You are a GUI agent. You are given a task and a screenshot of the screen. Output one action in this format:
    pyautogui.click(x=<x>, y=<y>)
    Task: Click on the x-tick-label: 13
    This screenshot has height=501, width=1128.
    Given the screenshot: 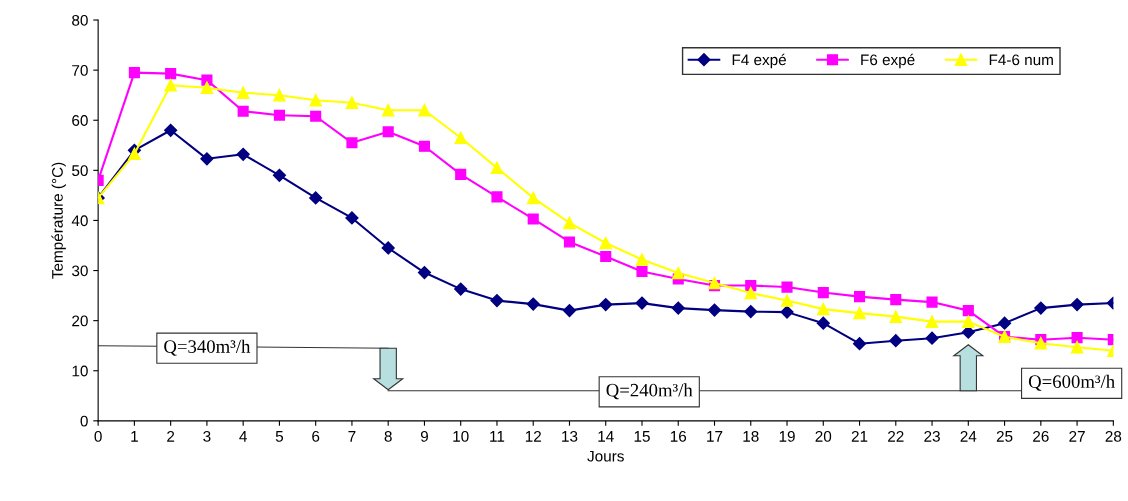 What is the action you would take?
    pyautogui.click(x=570, y=436)
    